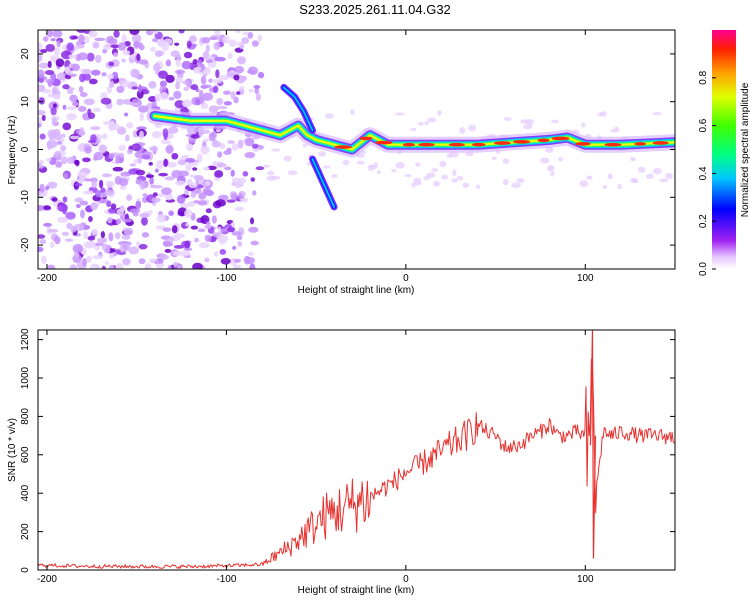 This screenshot has width=750, height=600. What do you see at coordinates (47, 278) in the screenshot?
I see `spectrogram-x-tick-label: -200` at bounding box center [47, 278].